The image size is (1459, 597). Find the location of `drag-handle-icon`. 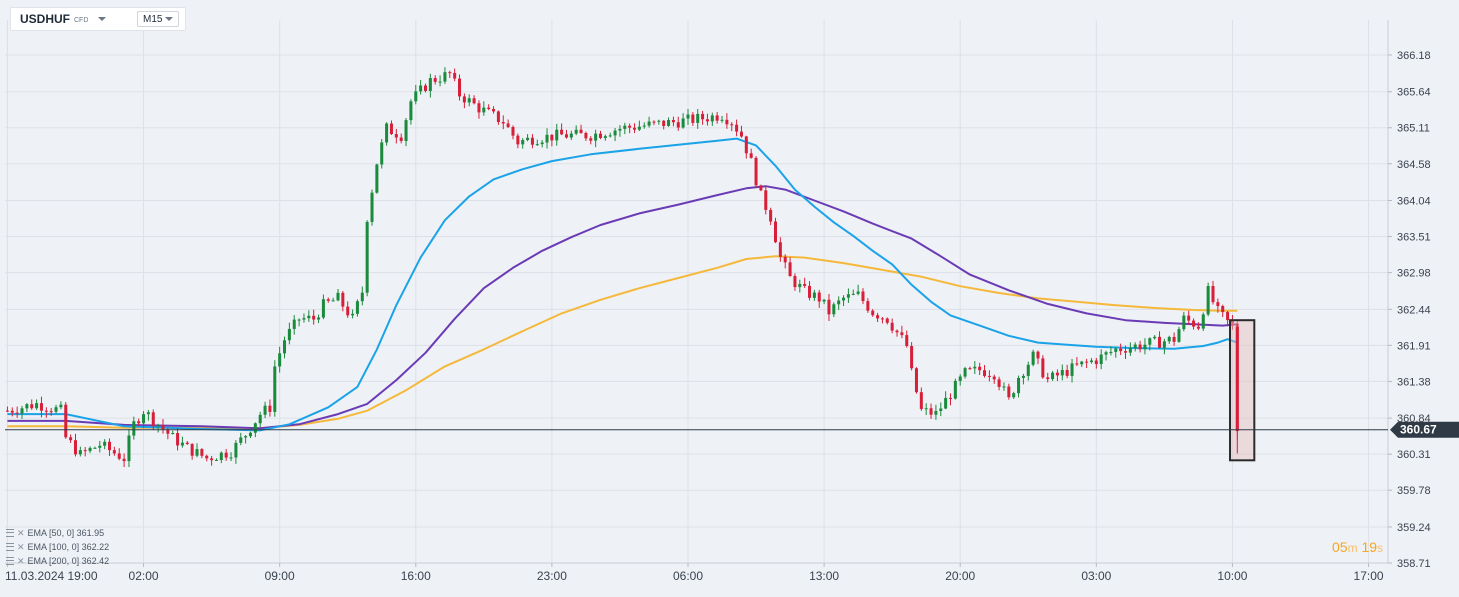

drag-handle-icon is located at coordinates (10, 547).